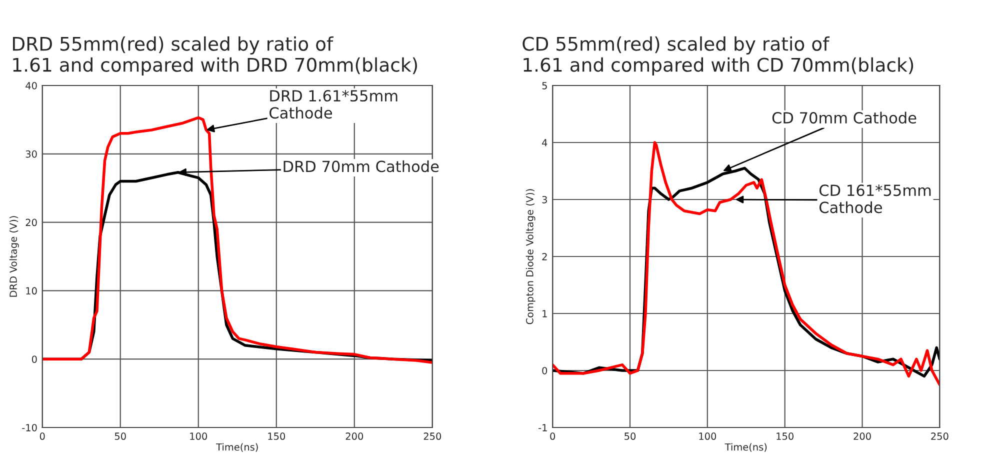  Describe the element at coordinates (31, 291) in the screenshot. I see `y-tick-label: 10` at that location.